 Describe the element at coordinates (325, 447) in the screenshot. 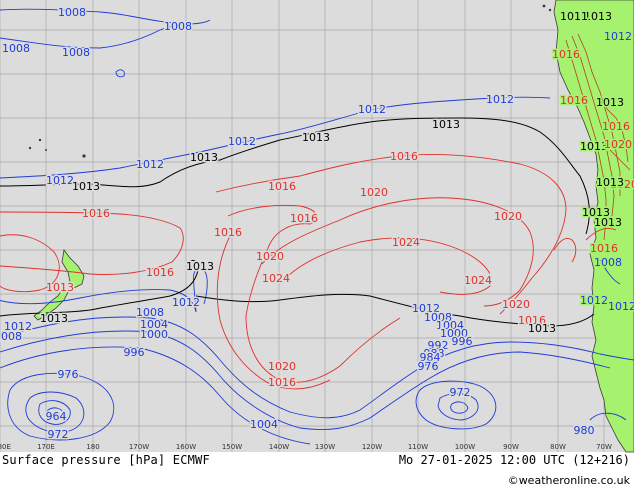

I see `lon-tick-label: 130W` at that location.